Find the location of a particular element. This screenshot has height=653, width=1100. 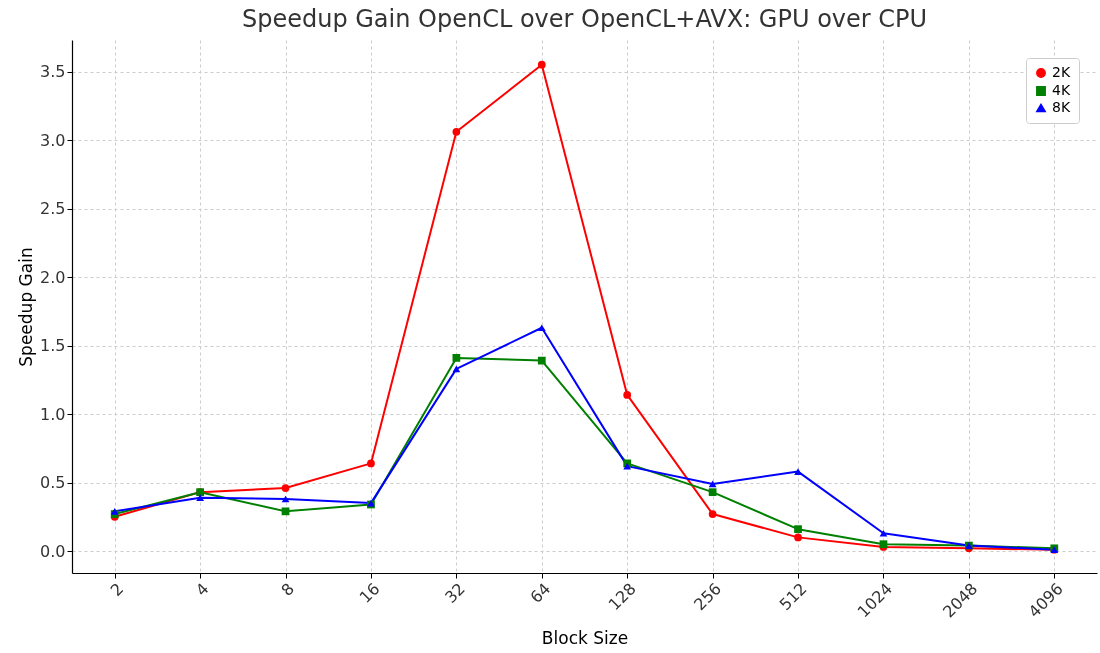

y-tick-label: 0.0 is located at coordinates (53, 551).